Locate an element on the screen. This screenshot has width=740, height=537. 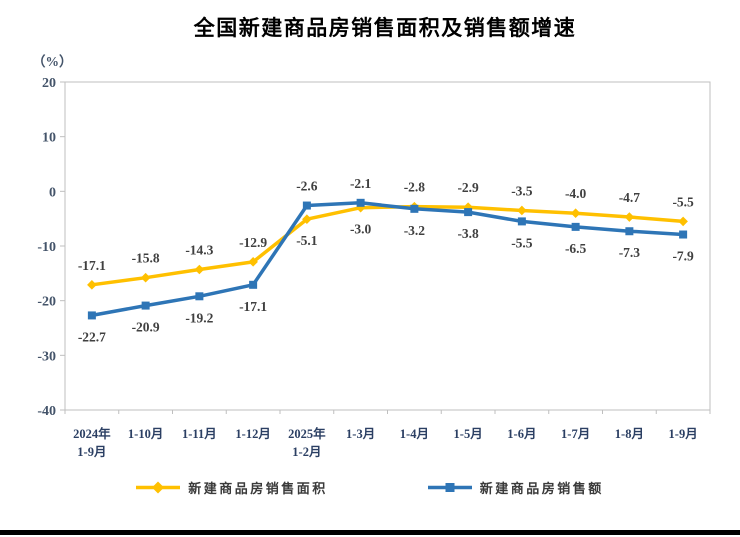
data-label: -22.7 is located at coordinates (92, 336).